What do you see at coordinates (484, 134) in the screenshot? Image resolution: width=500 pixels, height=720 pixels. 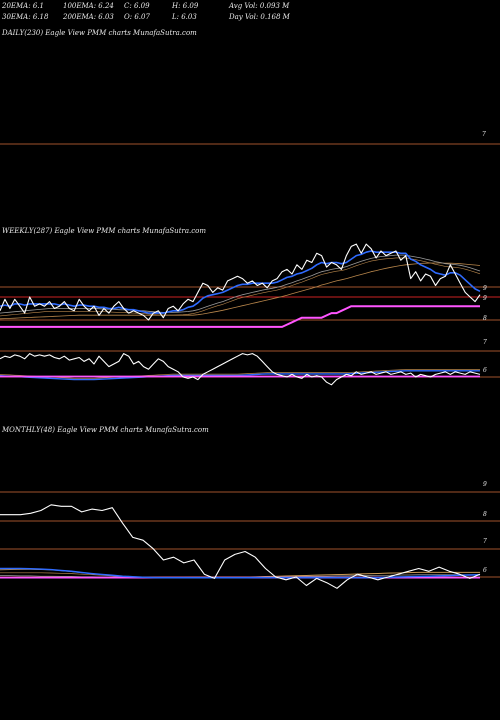 I see `daily-tick-7: 7` at bounding box center [484, 134].